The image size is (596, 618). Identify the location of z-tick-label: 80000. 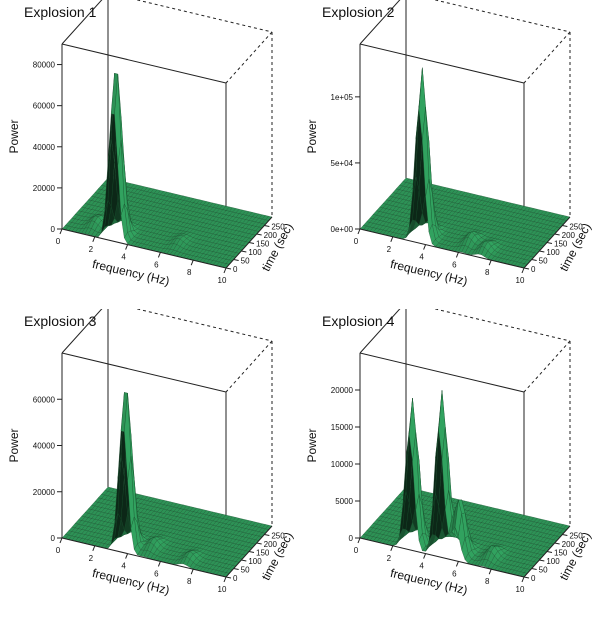
(44, 65).